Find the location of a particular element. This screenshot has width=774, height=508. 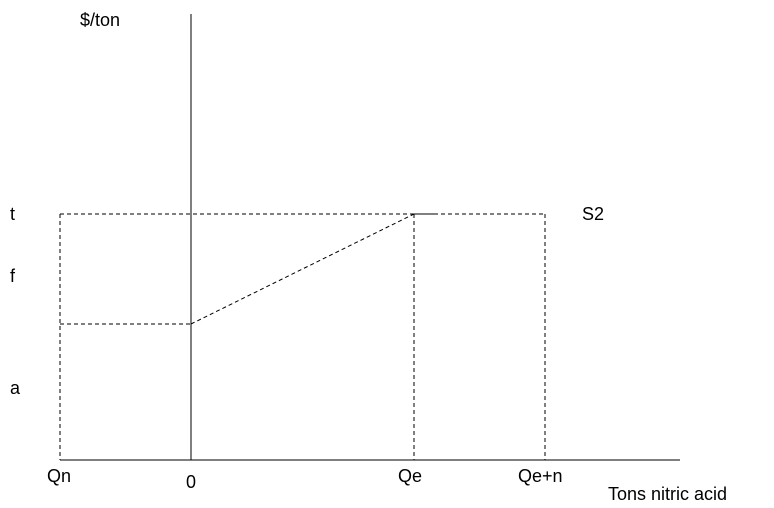

x-tick-qn: Qn is located at coordinates (59, 476).